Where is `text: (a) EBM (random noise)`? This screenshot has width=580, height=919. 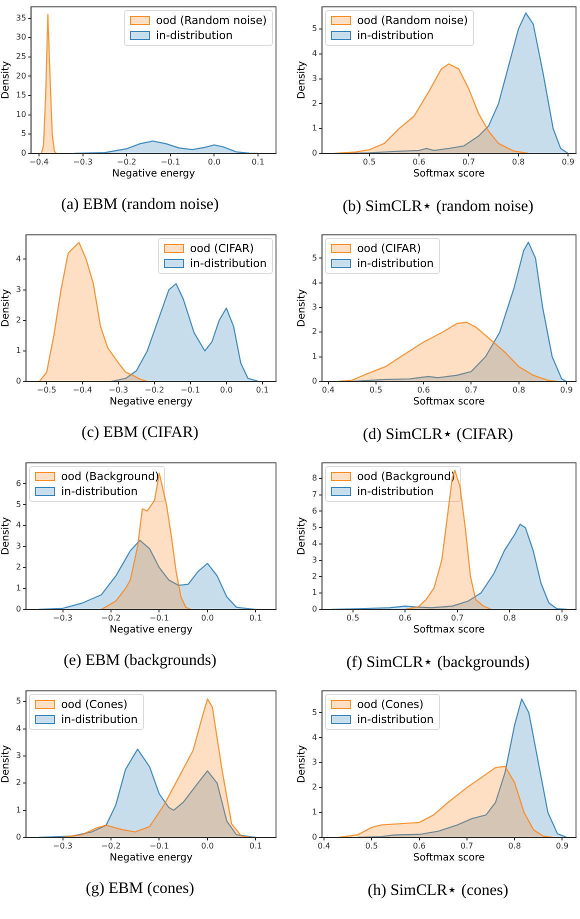 text: (a) EBM (random noise) is located at coordinates (140, 205).